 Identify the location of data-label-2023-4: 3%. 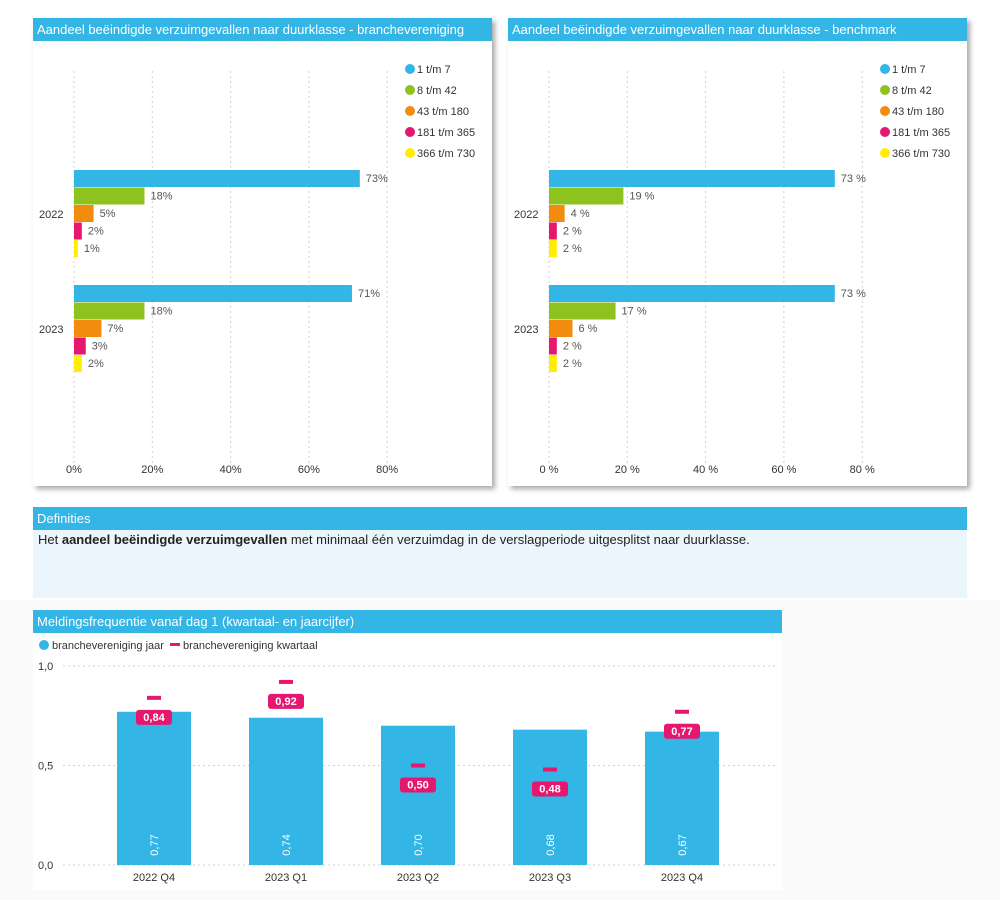
(100, 347).